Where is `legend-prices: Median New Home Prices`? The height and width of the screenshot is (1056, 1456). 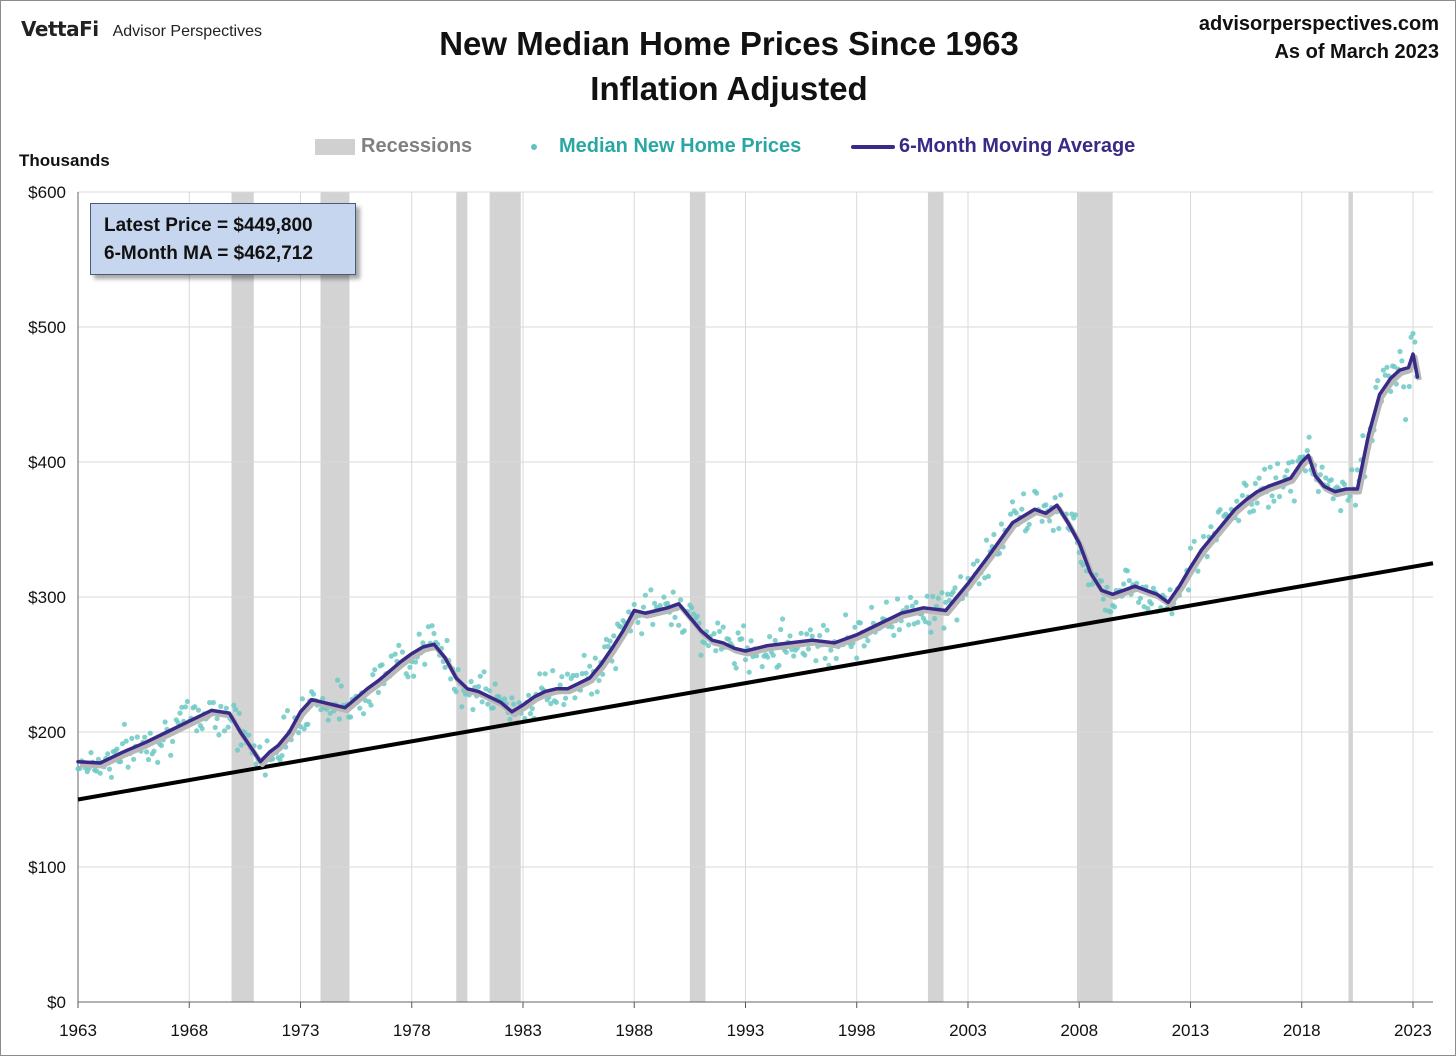
legend-prices: Median New Home Prices is located at coordinates (666, 146).